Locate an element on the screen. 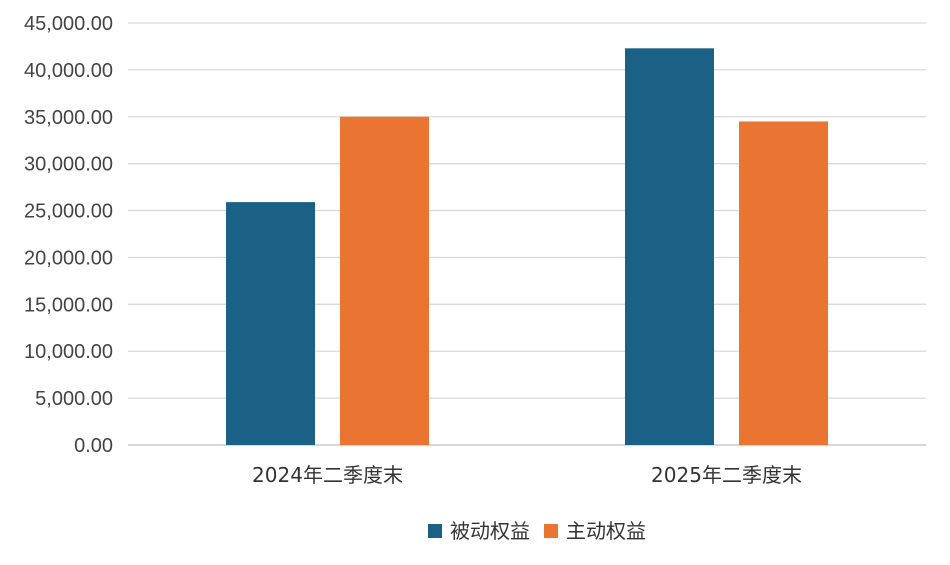 The width and height of the screenshot is (950, 565). x-category-label: 2024年二季度末 is located at coordinates (327, 475).